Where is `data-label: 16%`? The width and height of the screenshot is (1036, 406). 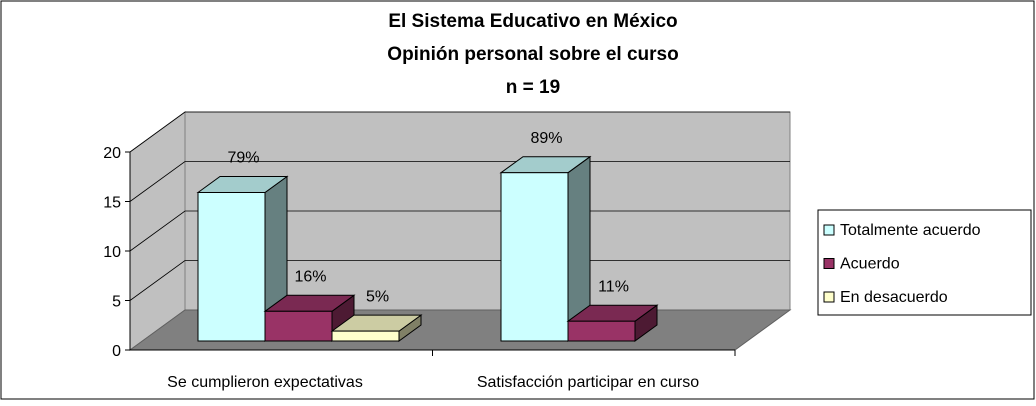 data-label: 16% is located at coordinates (310, 277).